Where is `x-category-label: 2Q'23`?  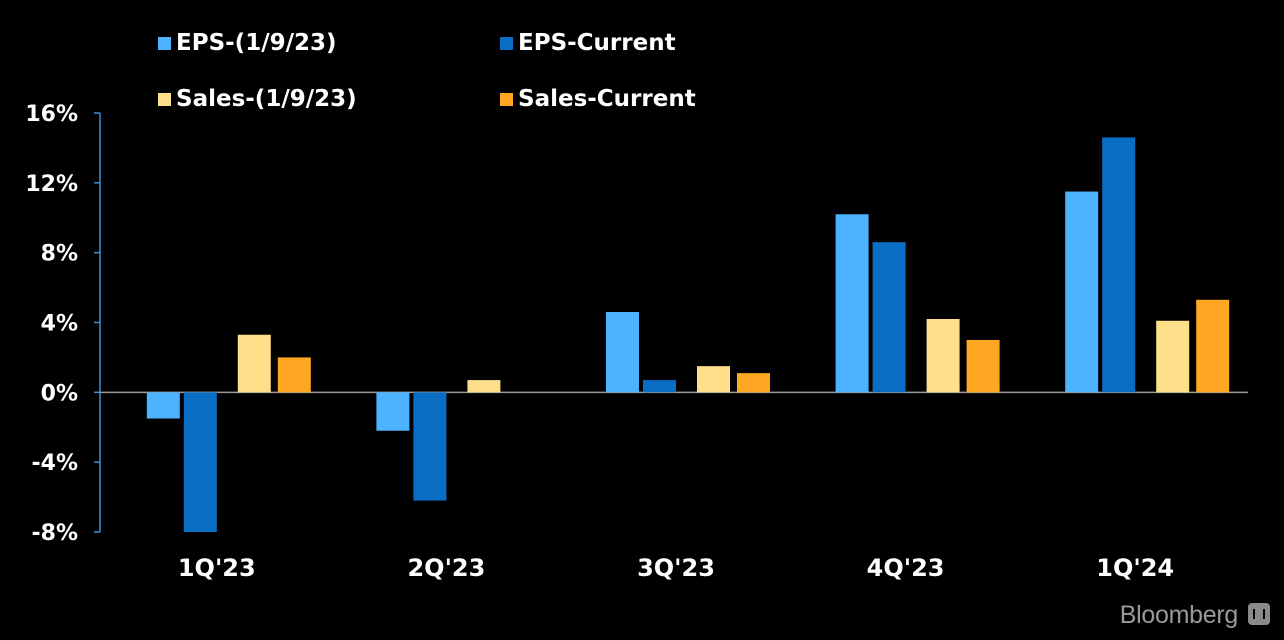 x-category-label: 2Q'23 is located at coordinates (446, 568).